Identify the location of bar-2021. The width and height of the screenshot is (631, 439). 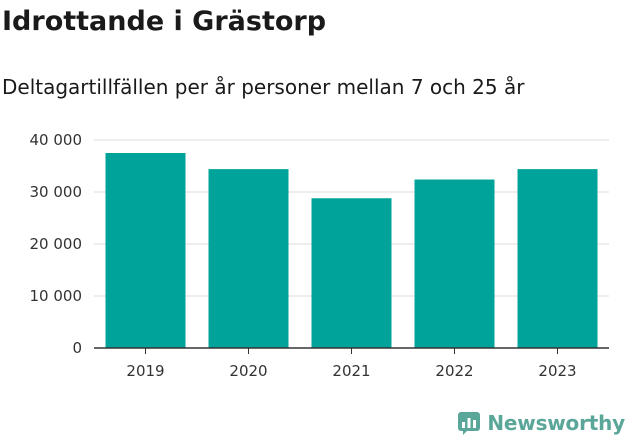
(351, 273).